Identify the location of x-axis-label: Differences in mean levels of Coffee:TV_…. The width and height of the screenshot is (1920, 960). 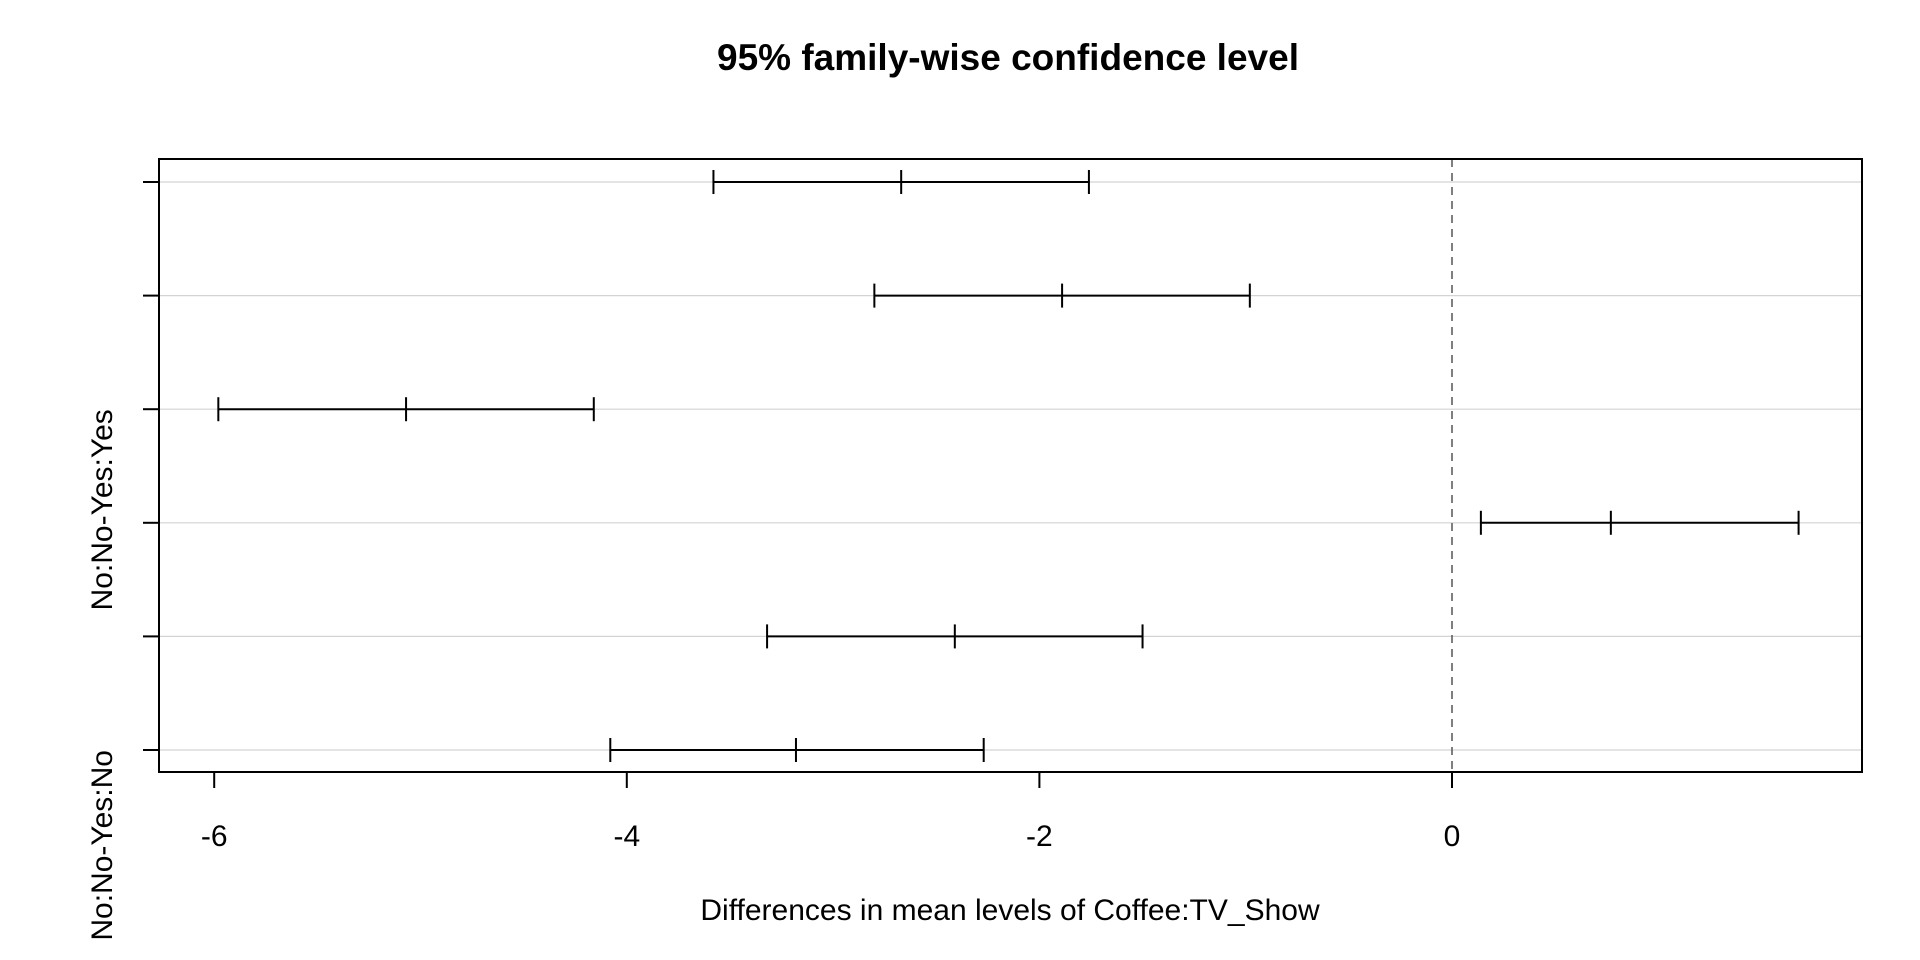
(1010, 910).